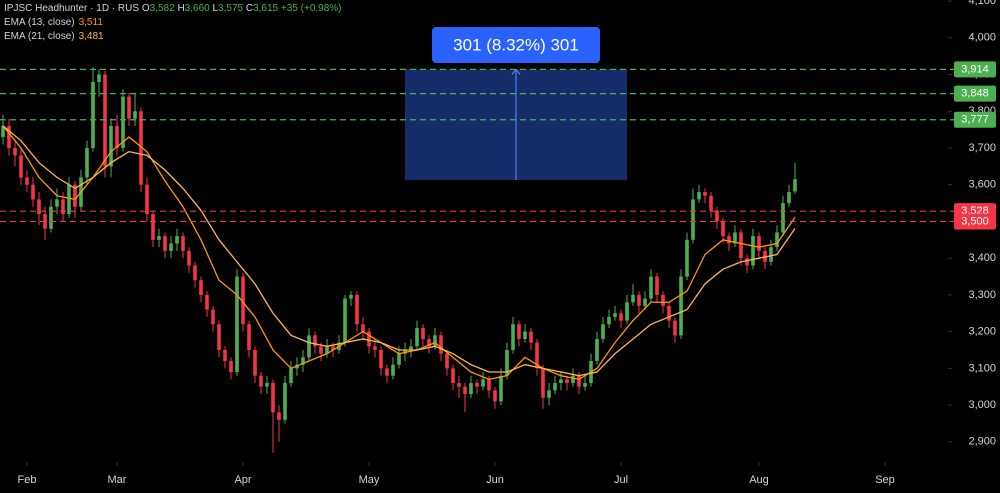 The width and height of the screenshot is (1000, 493). I want to click on x-tick-label: Mar, so click(117, 480).